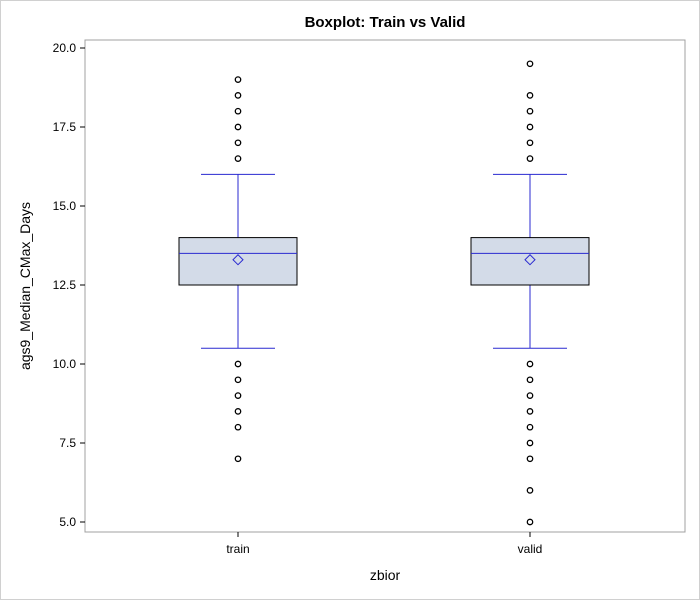 The width and height of the screenshot is (700, 600). Describe the element at coordinates (67, 522) in the screenshot. I see `y-tick-label: 5.0` at that location.